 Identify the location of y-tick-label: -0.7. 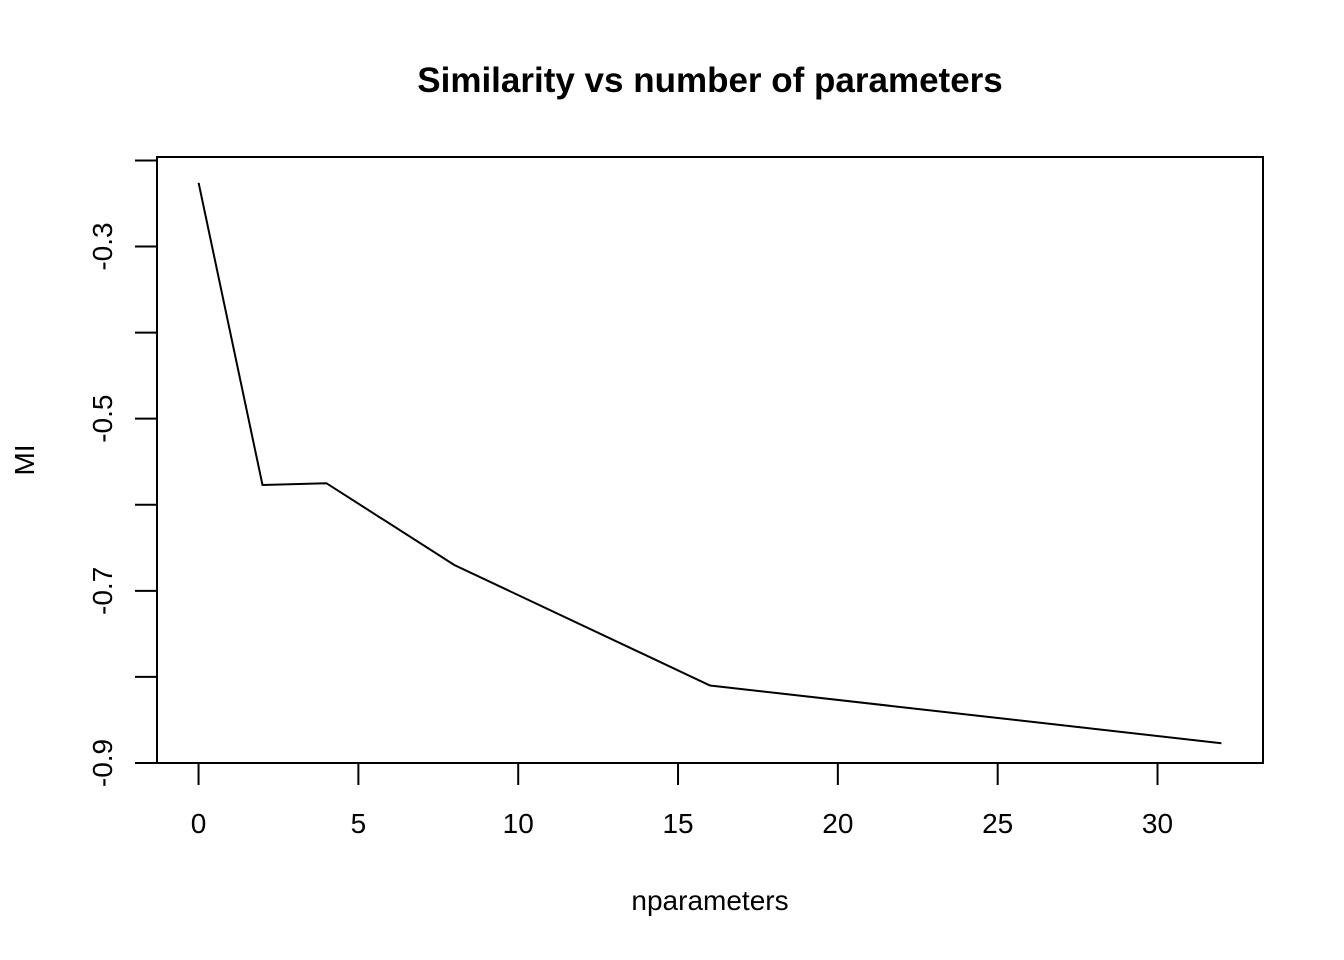
(102, 591).